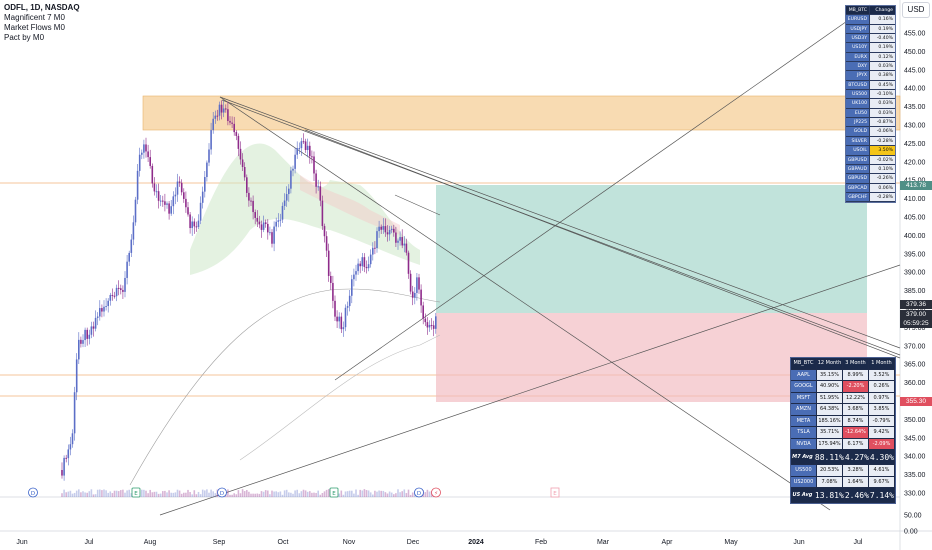 The width and height of the screenshot is (932, 550). What do you see at coordinates (858, 542) in the screenshot?
I see `time-tick-label: Jul` at bounding box center [858, 542].